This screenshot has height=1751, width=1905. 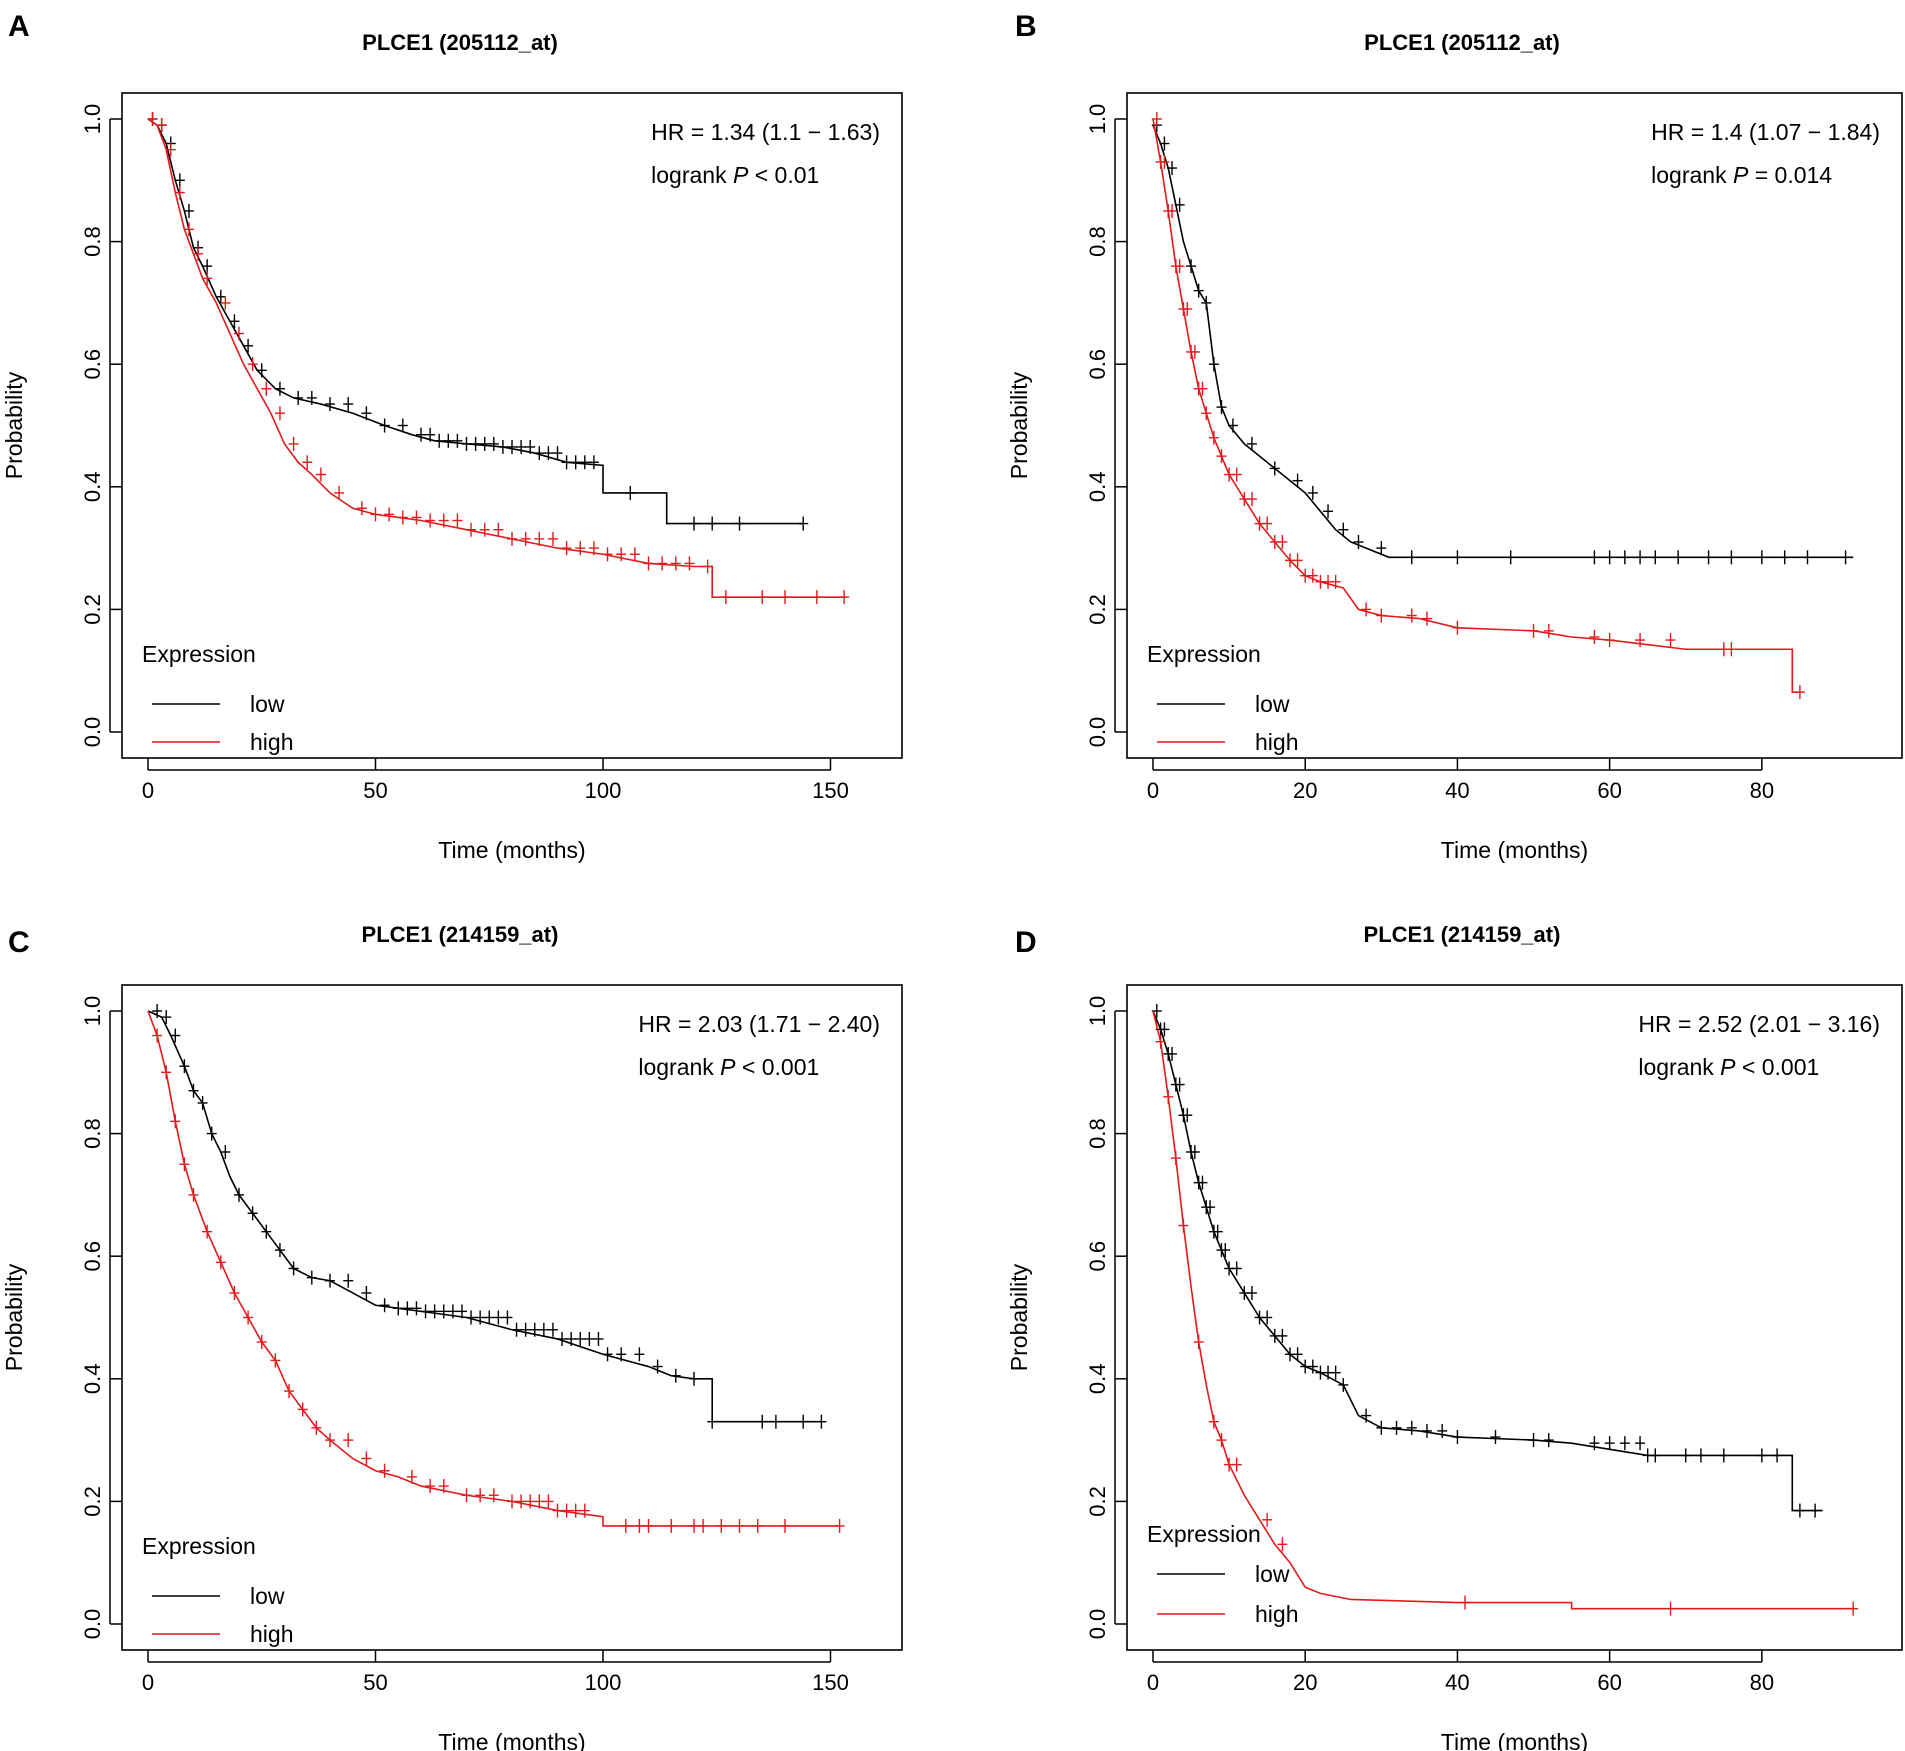 What do you see at coordinates (830, 1682) in the screenshot?
I see `x-tick-label: 150` at bounding box center [830, 1682].